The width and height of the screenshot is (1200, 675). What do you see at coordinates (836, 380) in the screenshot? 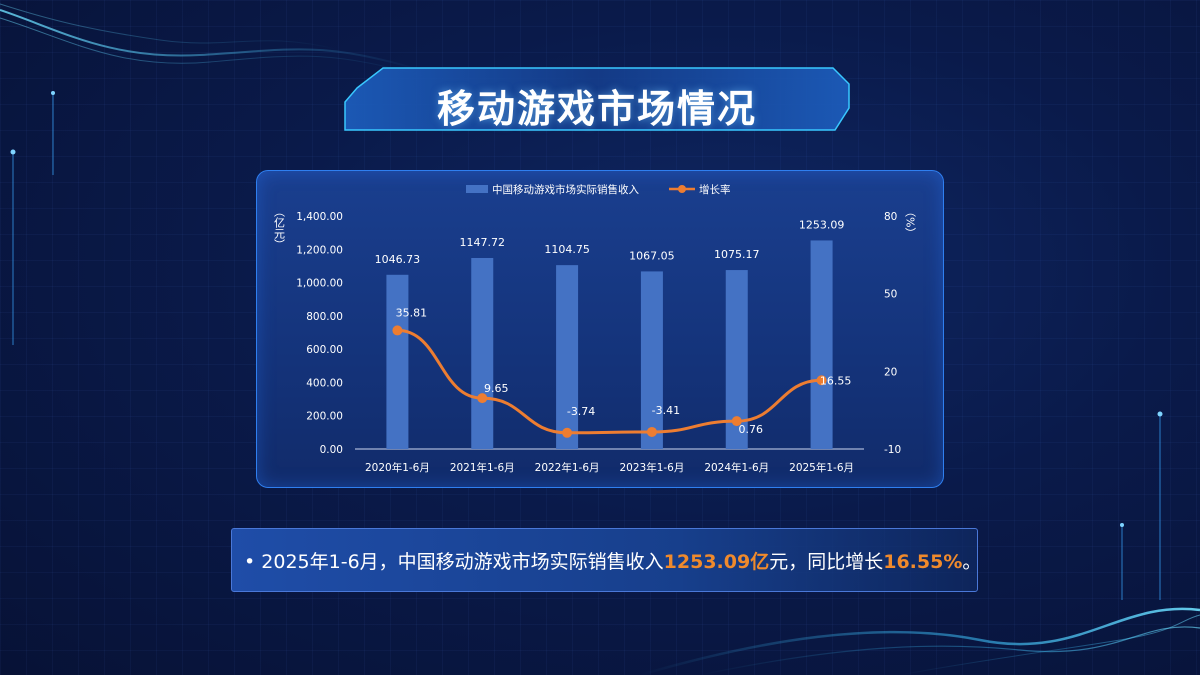
I see `growth-value-label: 16.55` at bounding box center [836, 380].